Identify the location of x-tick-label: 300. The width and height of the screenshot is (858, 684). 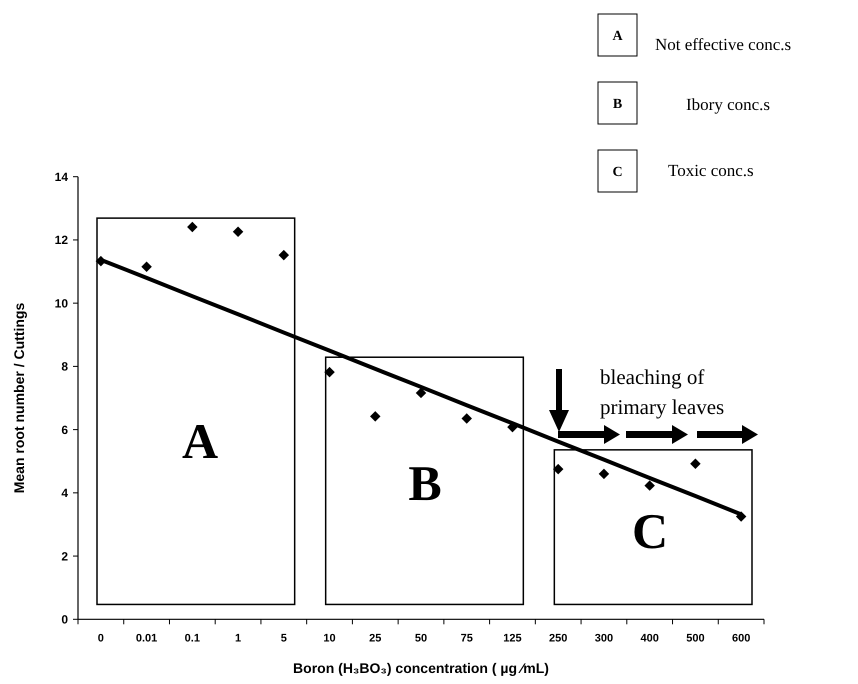
(604, 638).